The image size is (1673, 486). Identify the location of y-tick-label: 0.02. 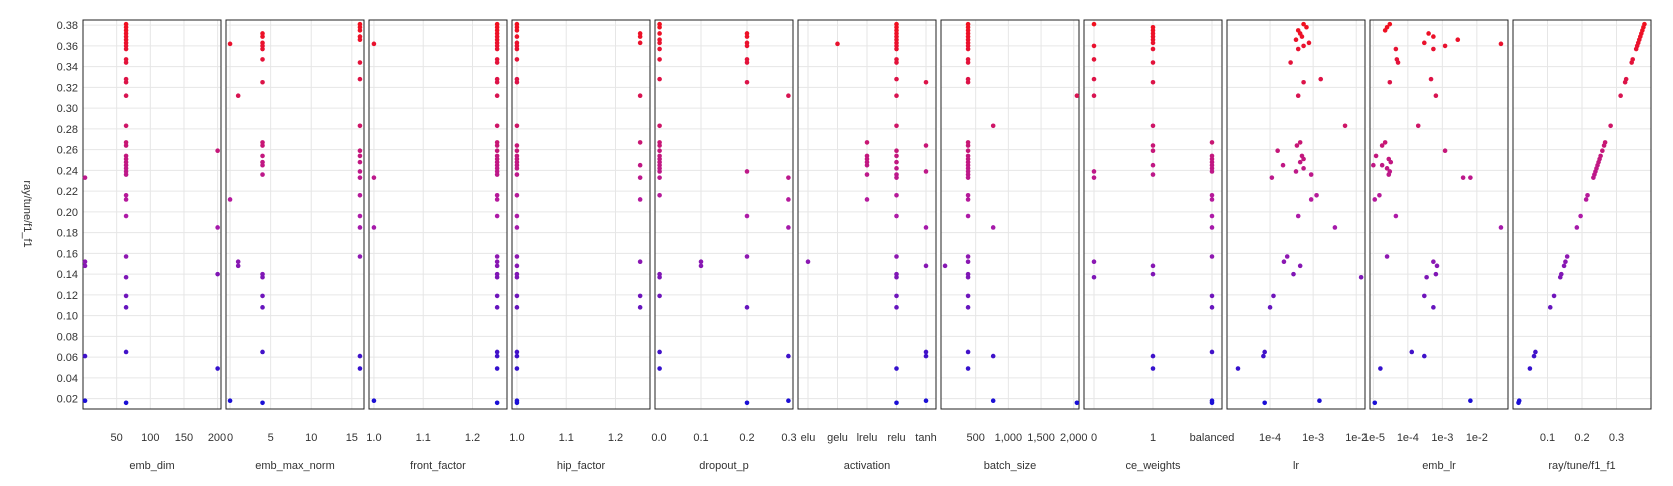
(67, 400).